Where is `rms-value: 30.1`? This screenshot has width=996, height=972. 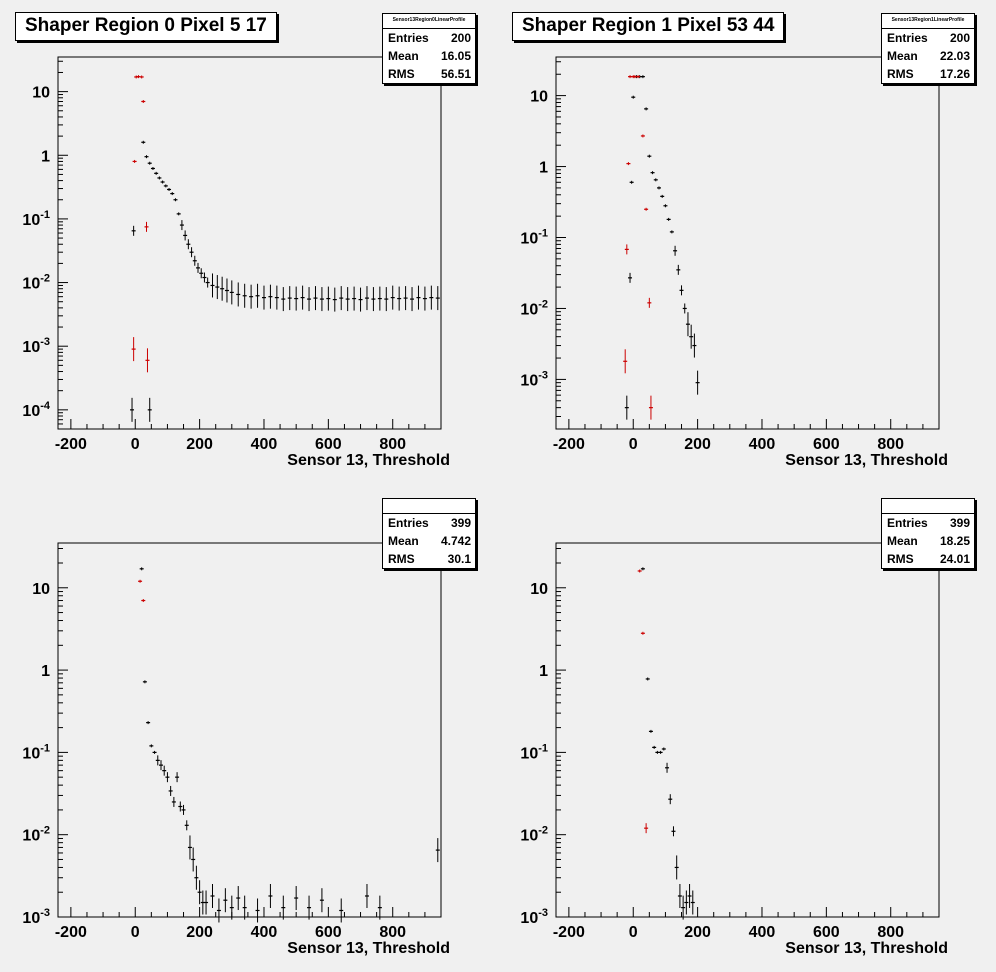
rms-value: 30.1 is located at coordinates (459, 559).